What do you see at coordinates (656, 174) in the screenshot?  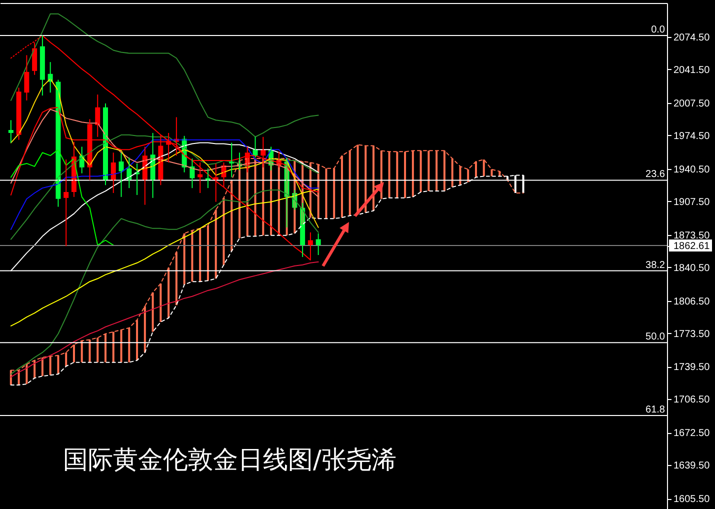 I see `annotation: 23.6` at bounding box center [656, 174].